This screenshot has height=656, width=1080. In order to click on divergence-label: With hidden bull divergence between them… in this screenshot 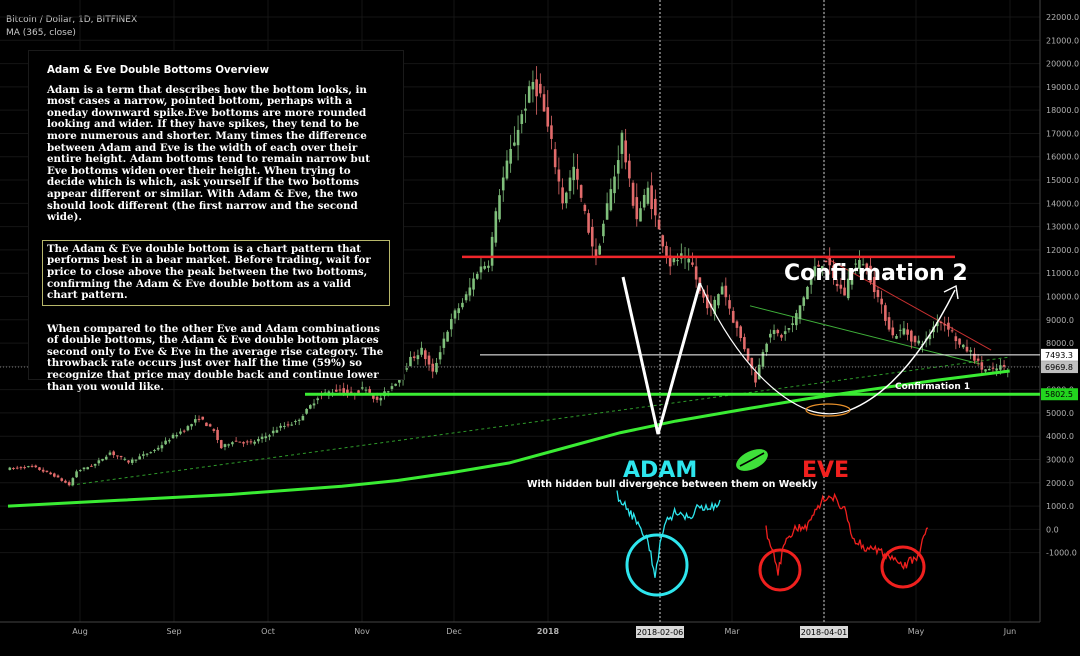, I will do `click(672, 484)`.